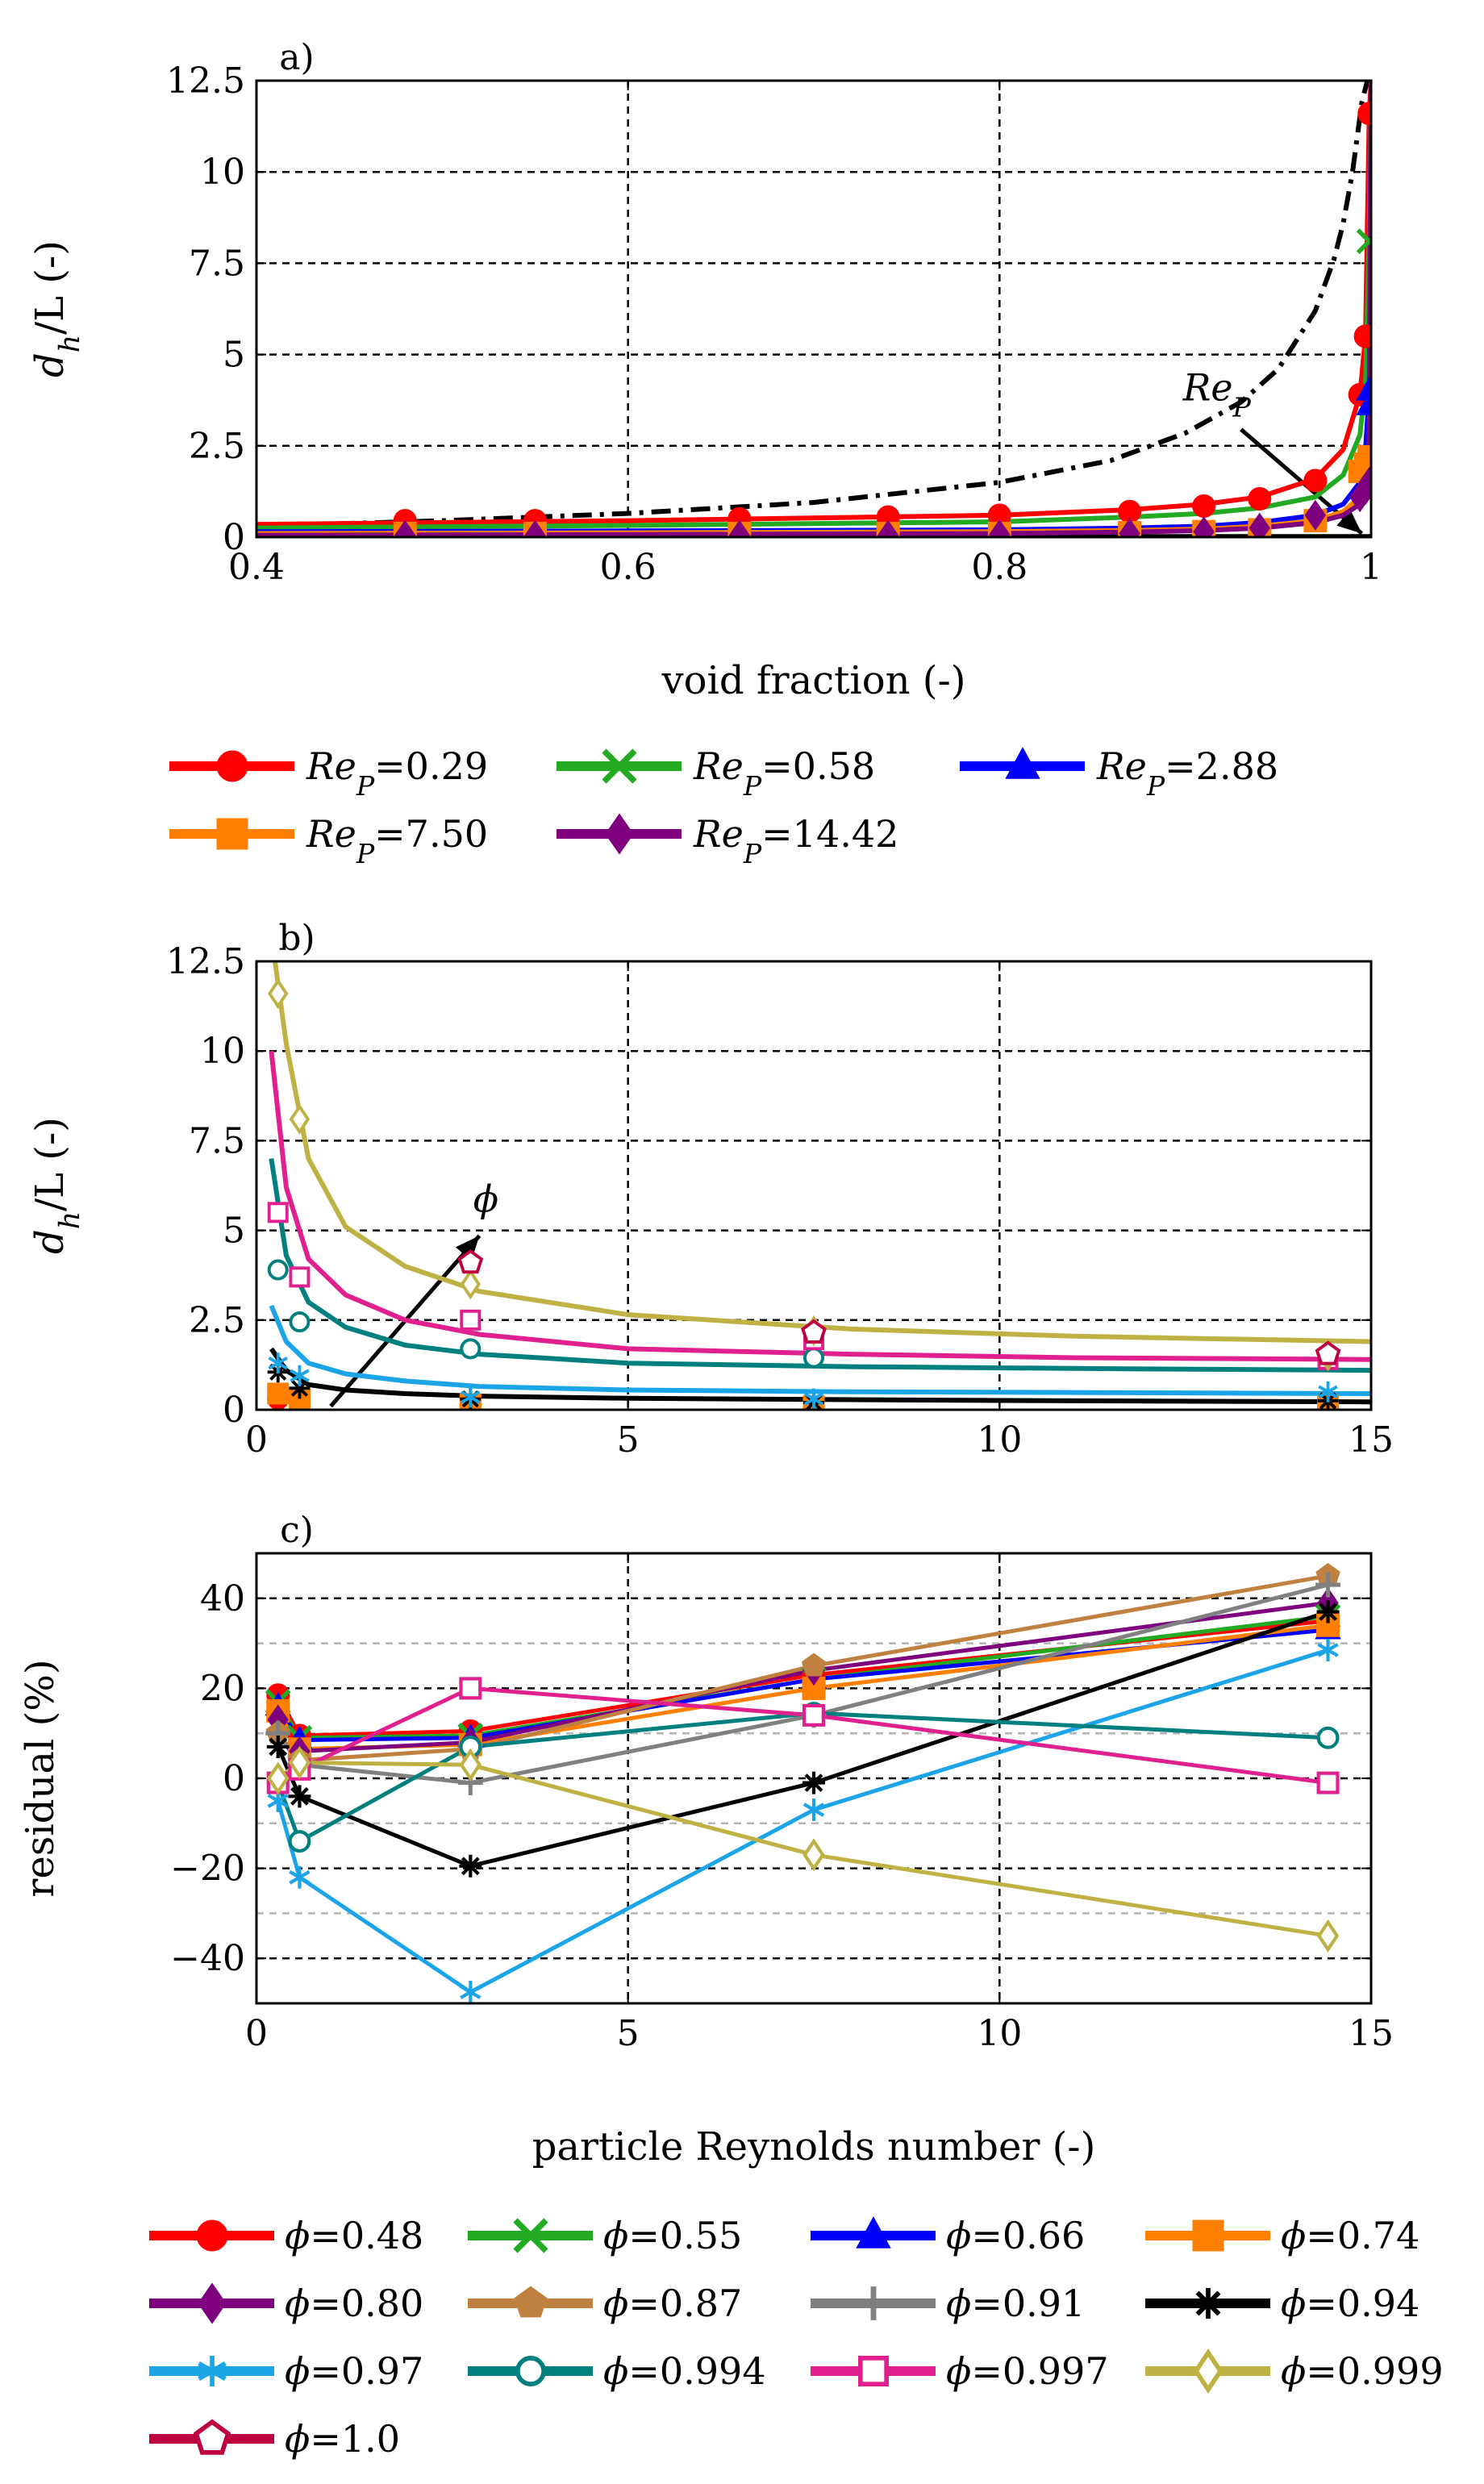  Describe the element at coordinates (297, 1530) in the screenshot. I see `panel-label: c)` at that location.